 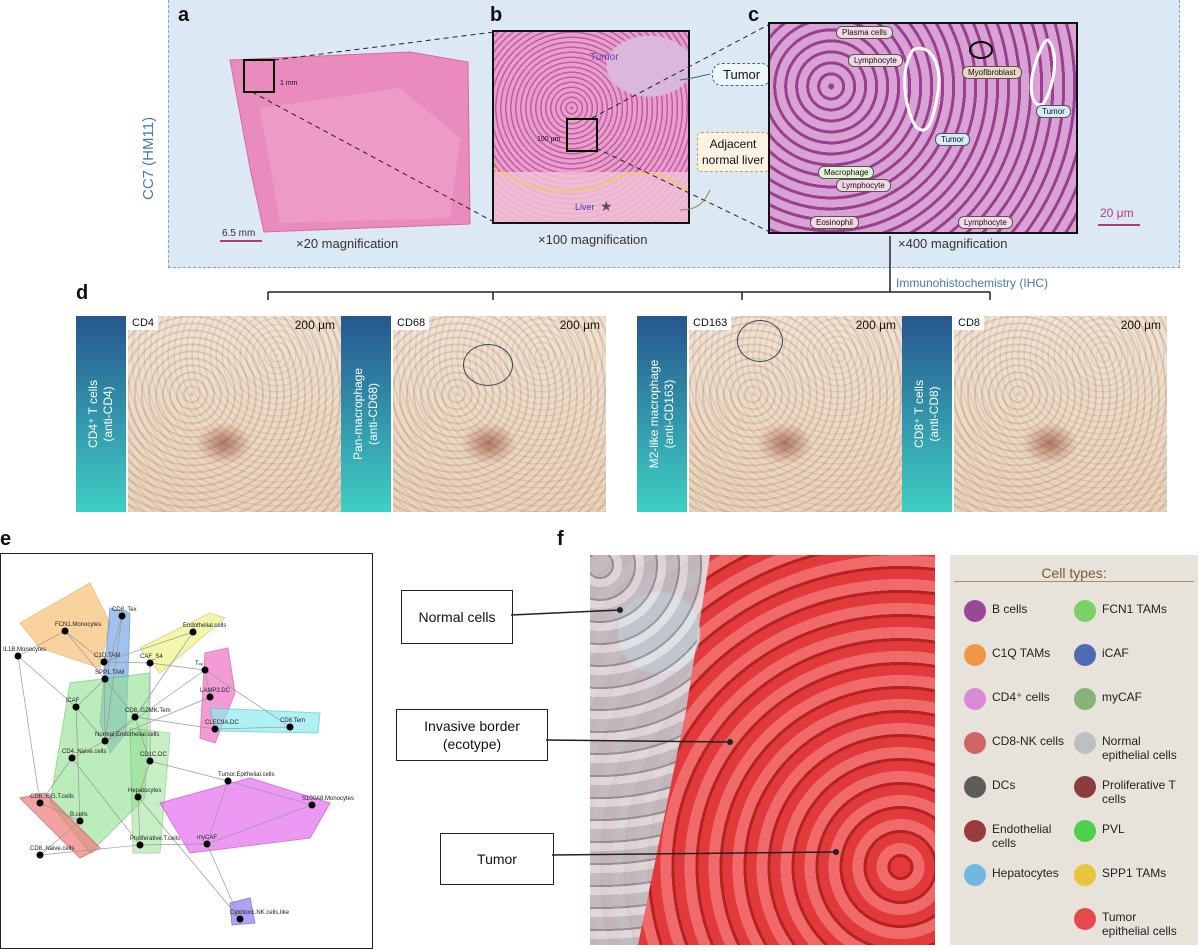 What do you see at coordinates (733, 152) in the screenshot?
I see `adjacent-normal-liver-box: Adjacent normal liver` at bounding box center [733, 152].